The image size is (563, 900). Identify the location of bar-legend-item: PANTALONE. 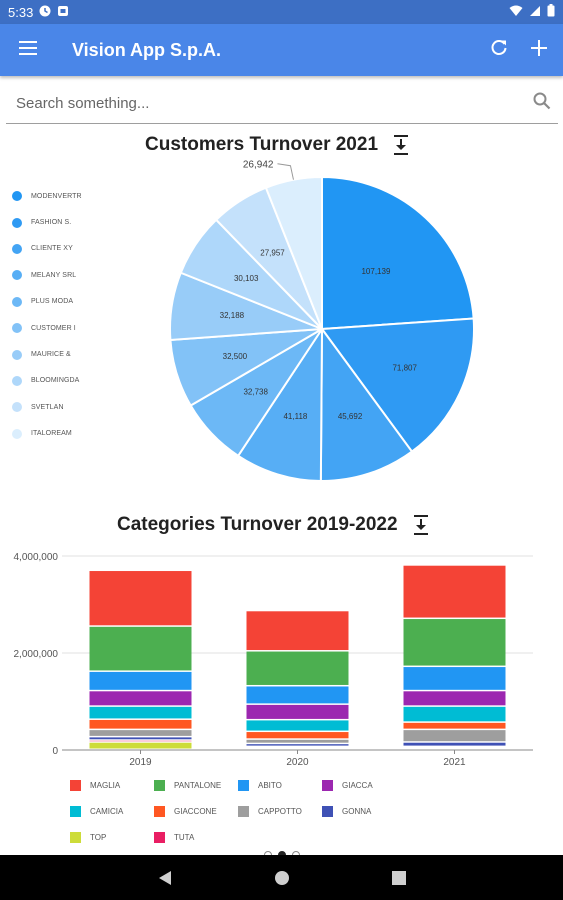
(194, 785).